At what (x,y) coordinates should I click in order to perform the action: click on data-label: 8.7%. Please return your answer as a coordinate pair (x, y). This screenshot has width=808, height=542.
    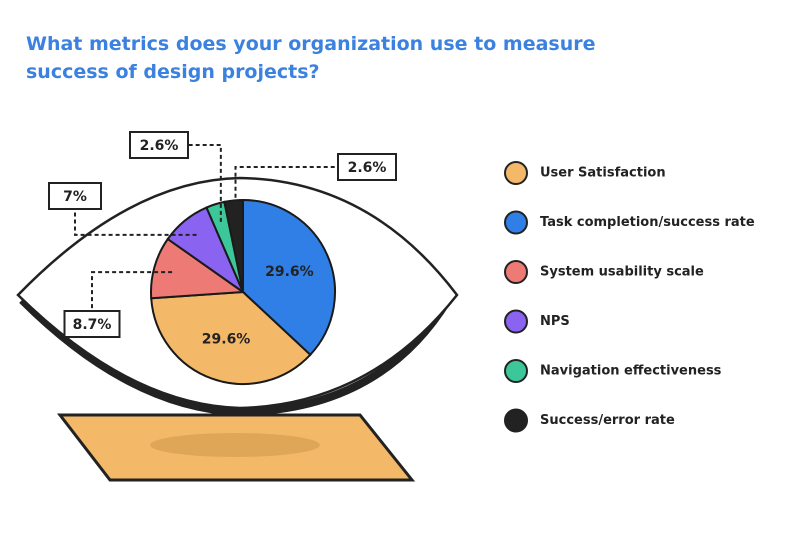
    Looking at the image, I should click on (92, 325).